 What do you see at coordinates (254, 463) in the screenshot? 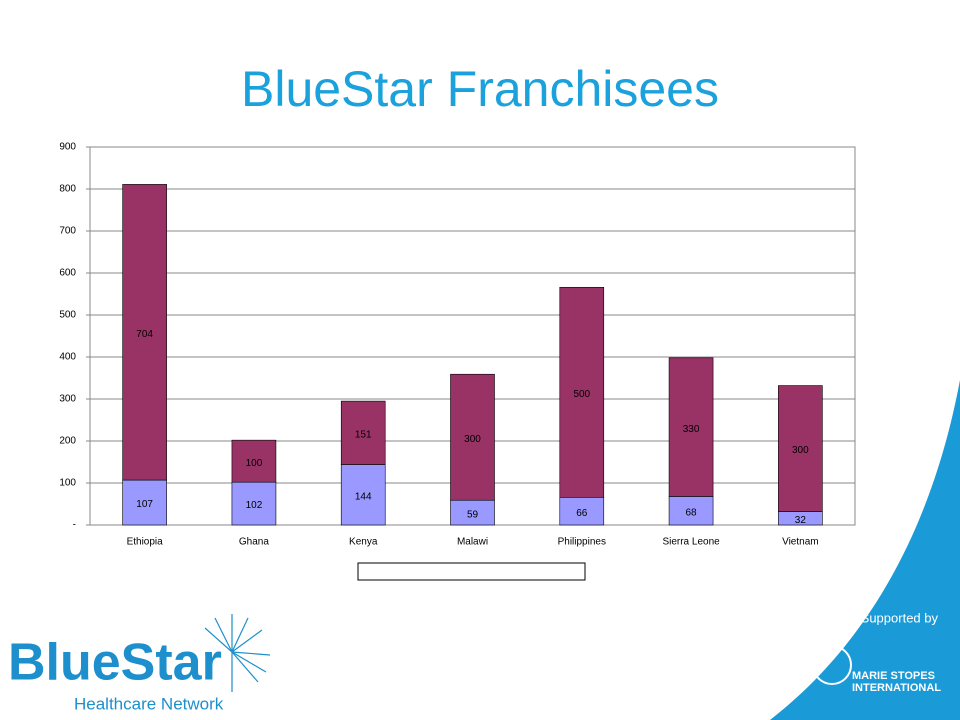
I see `data-label: 100` at bounding box center [254, 463].